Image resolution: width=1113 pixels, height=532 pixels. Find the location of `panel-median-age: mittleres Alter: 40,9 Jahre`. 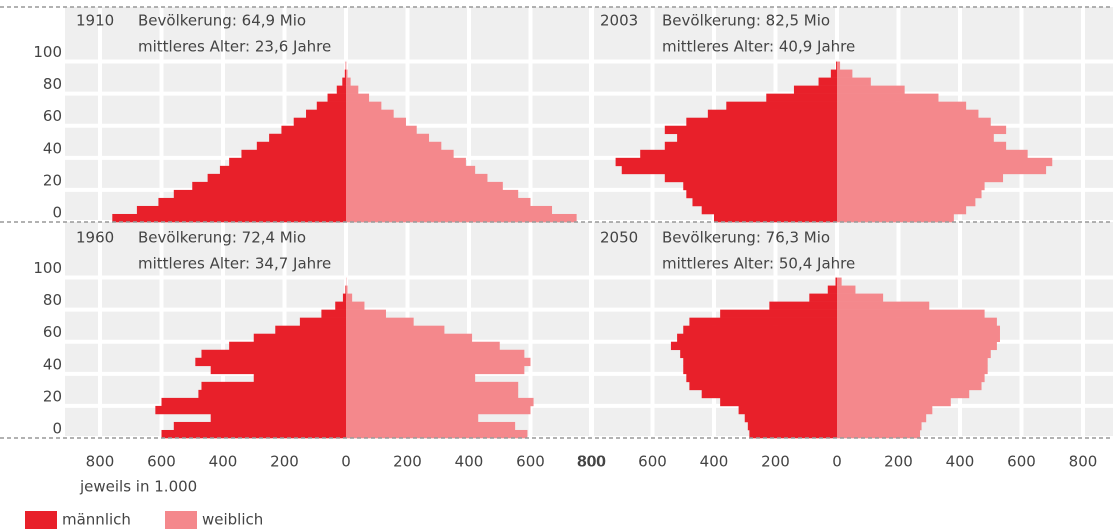

panel-median-age: mittleres Alter: 40,9 Jahre is located at coordinates (758, 47).